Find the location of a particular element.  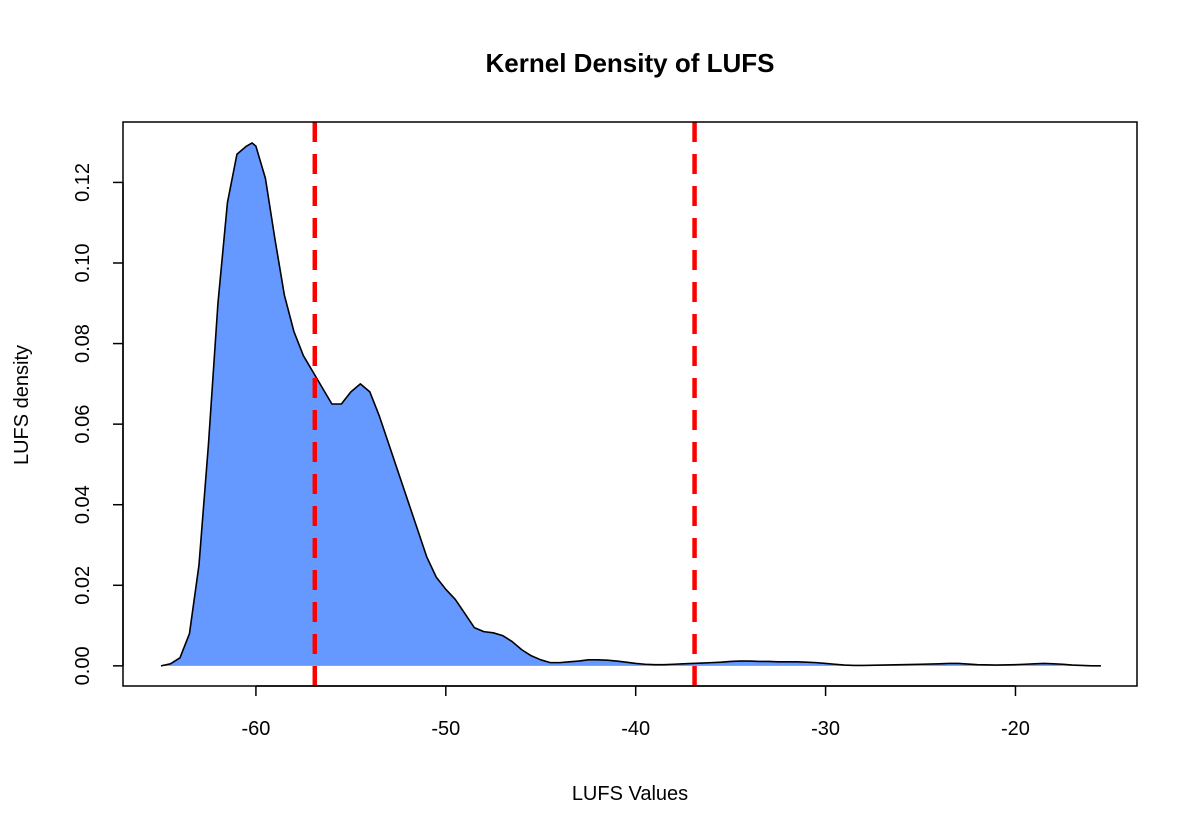

y-tick-label: 0.08 is located at coordinates (83, 343).